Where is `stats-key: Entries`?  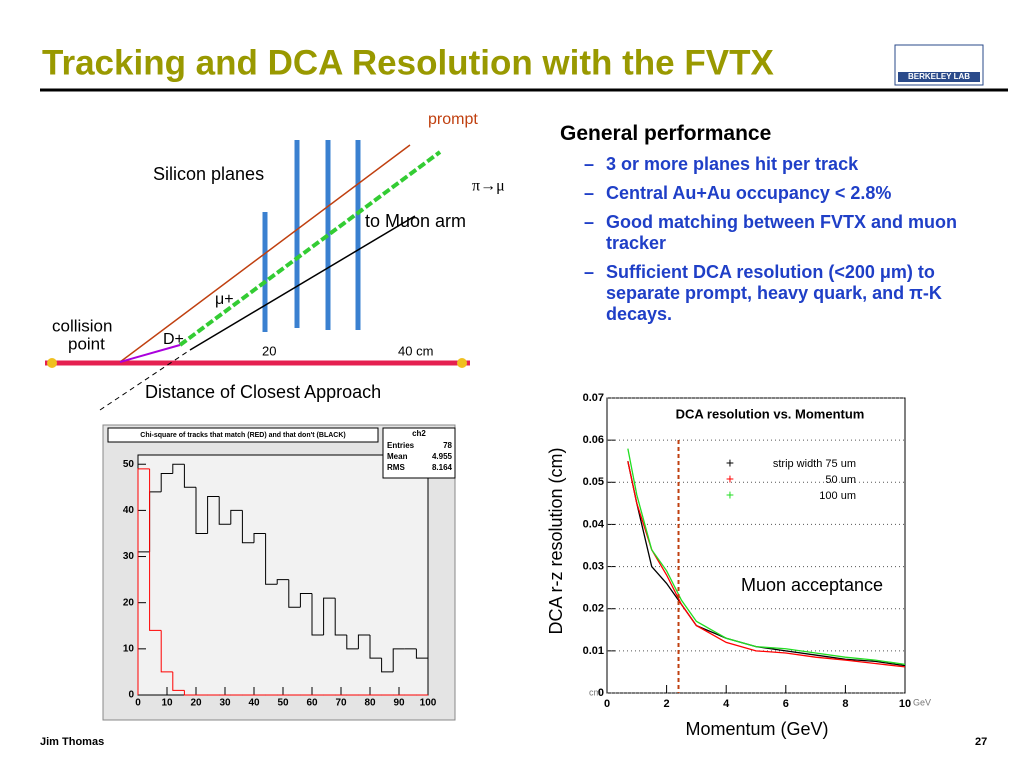 stats-key: Entries is located at coordinates (401, 445).